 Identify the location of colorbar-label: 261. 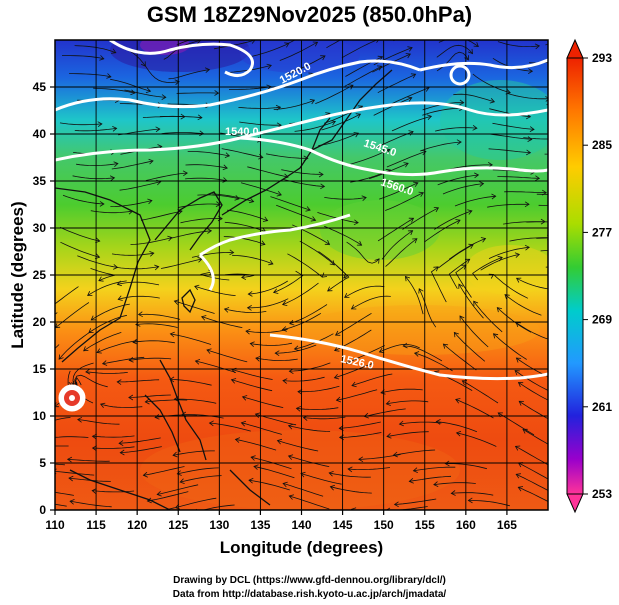
(602, 407).